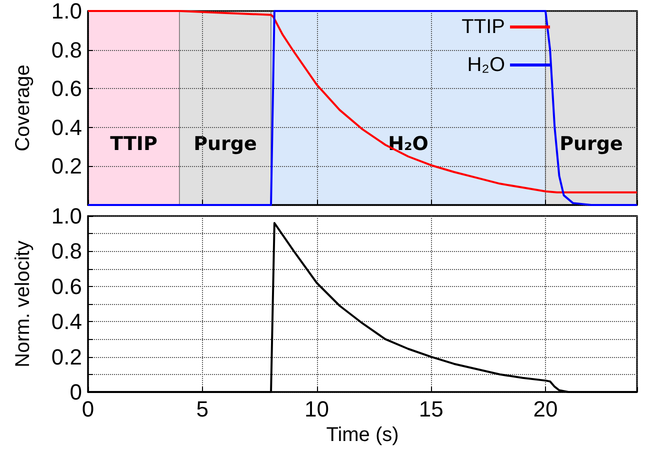 The image size is (660, 450). I want to click on y-axis-title: Coverage, so click(23, 108).